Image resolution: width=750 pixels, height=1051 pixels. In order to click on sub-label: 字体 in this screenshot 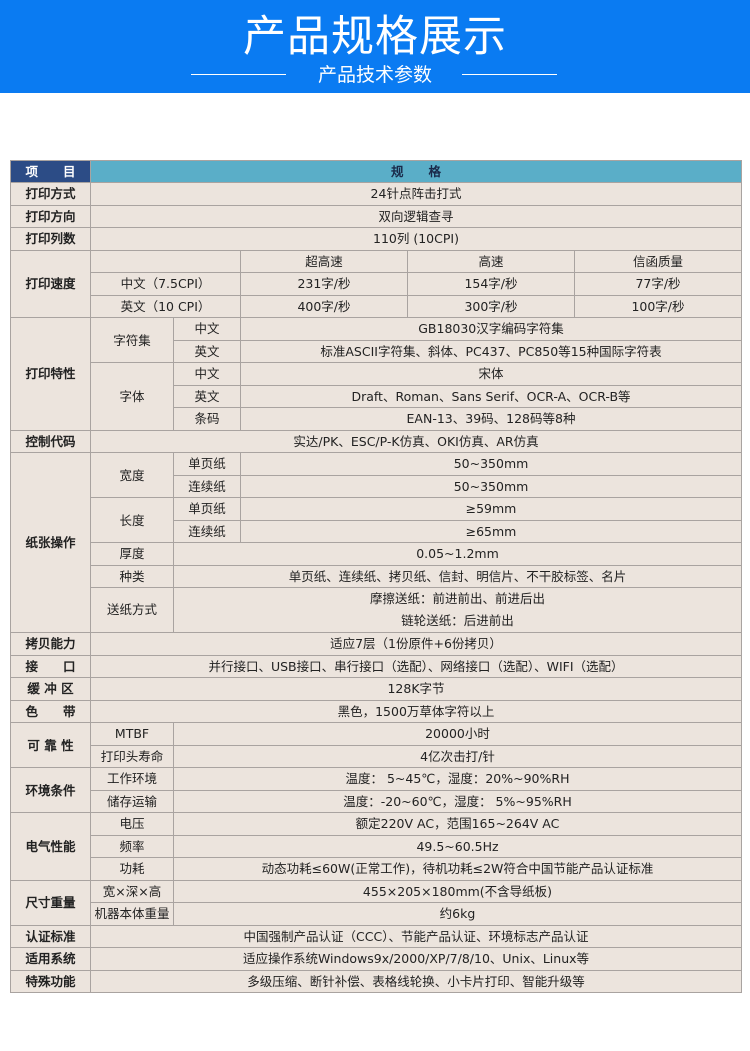, I will do `click(132, 396)`.